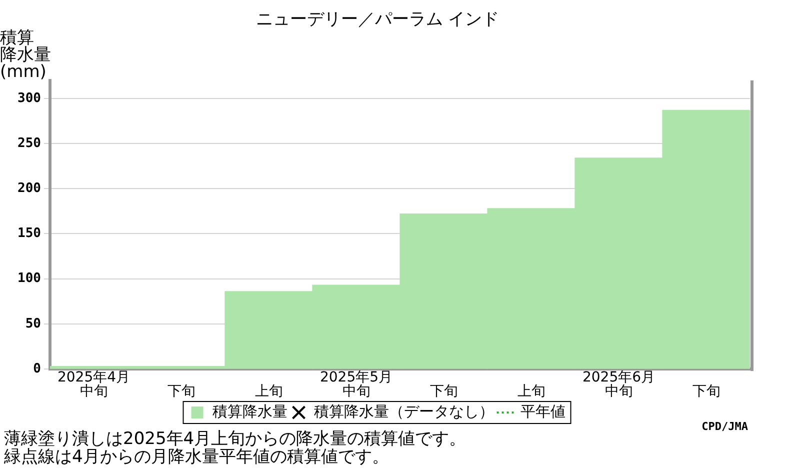  What do you see at coordinates (25, 55) in the screenshot?
I see `y-axis-title: 積算降水量(mm)` at bounding box center [25, 55].